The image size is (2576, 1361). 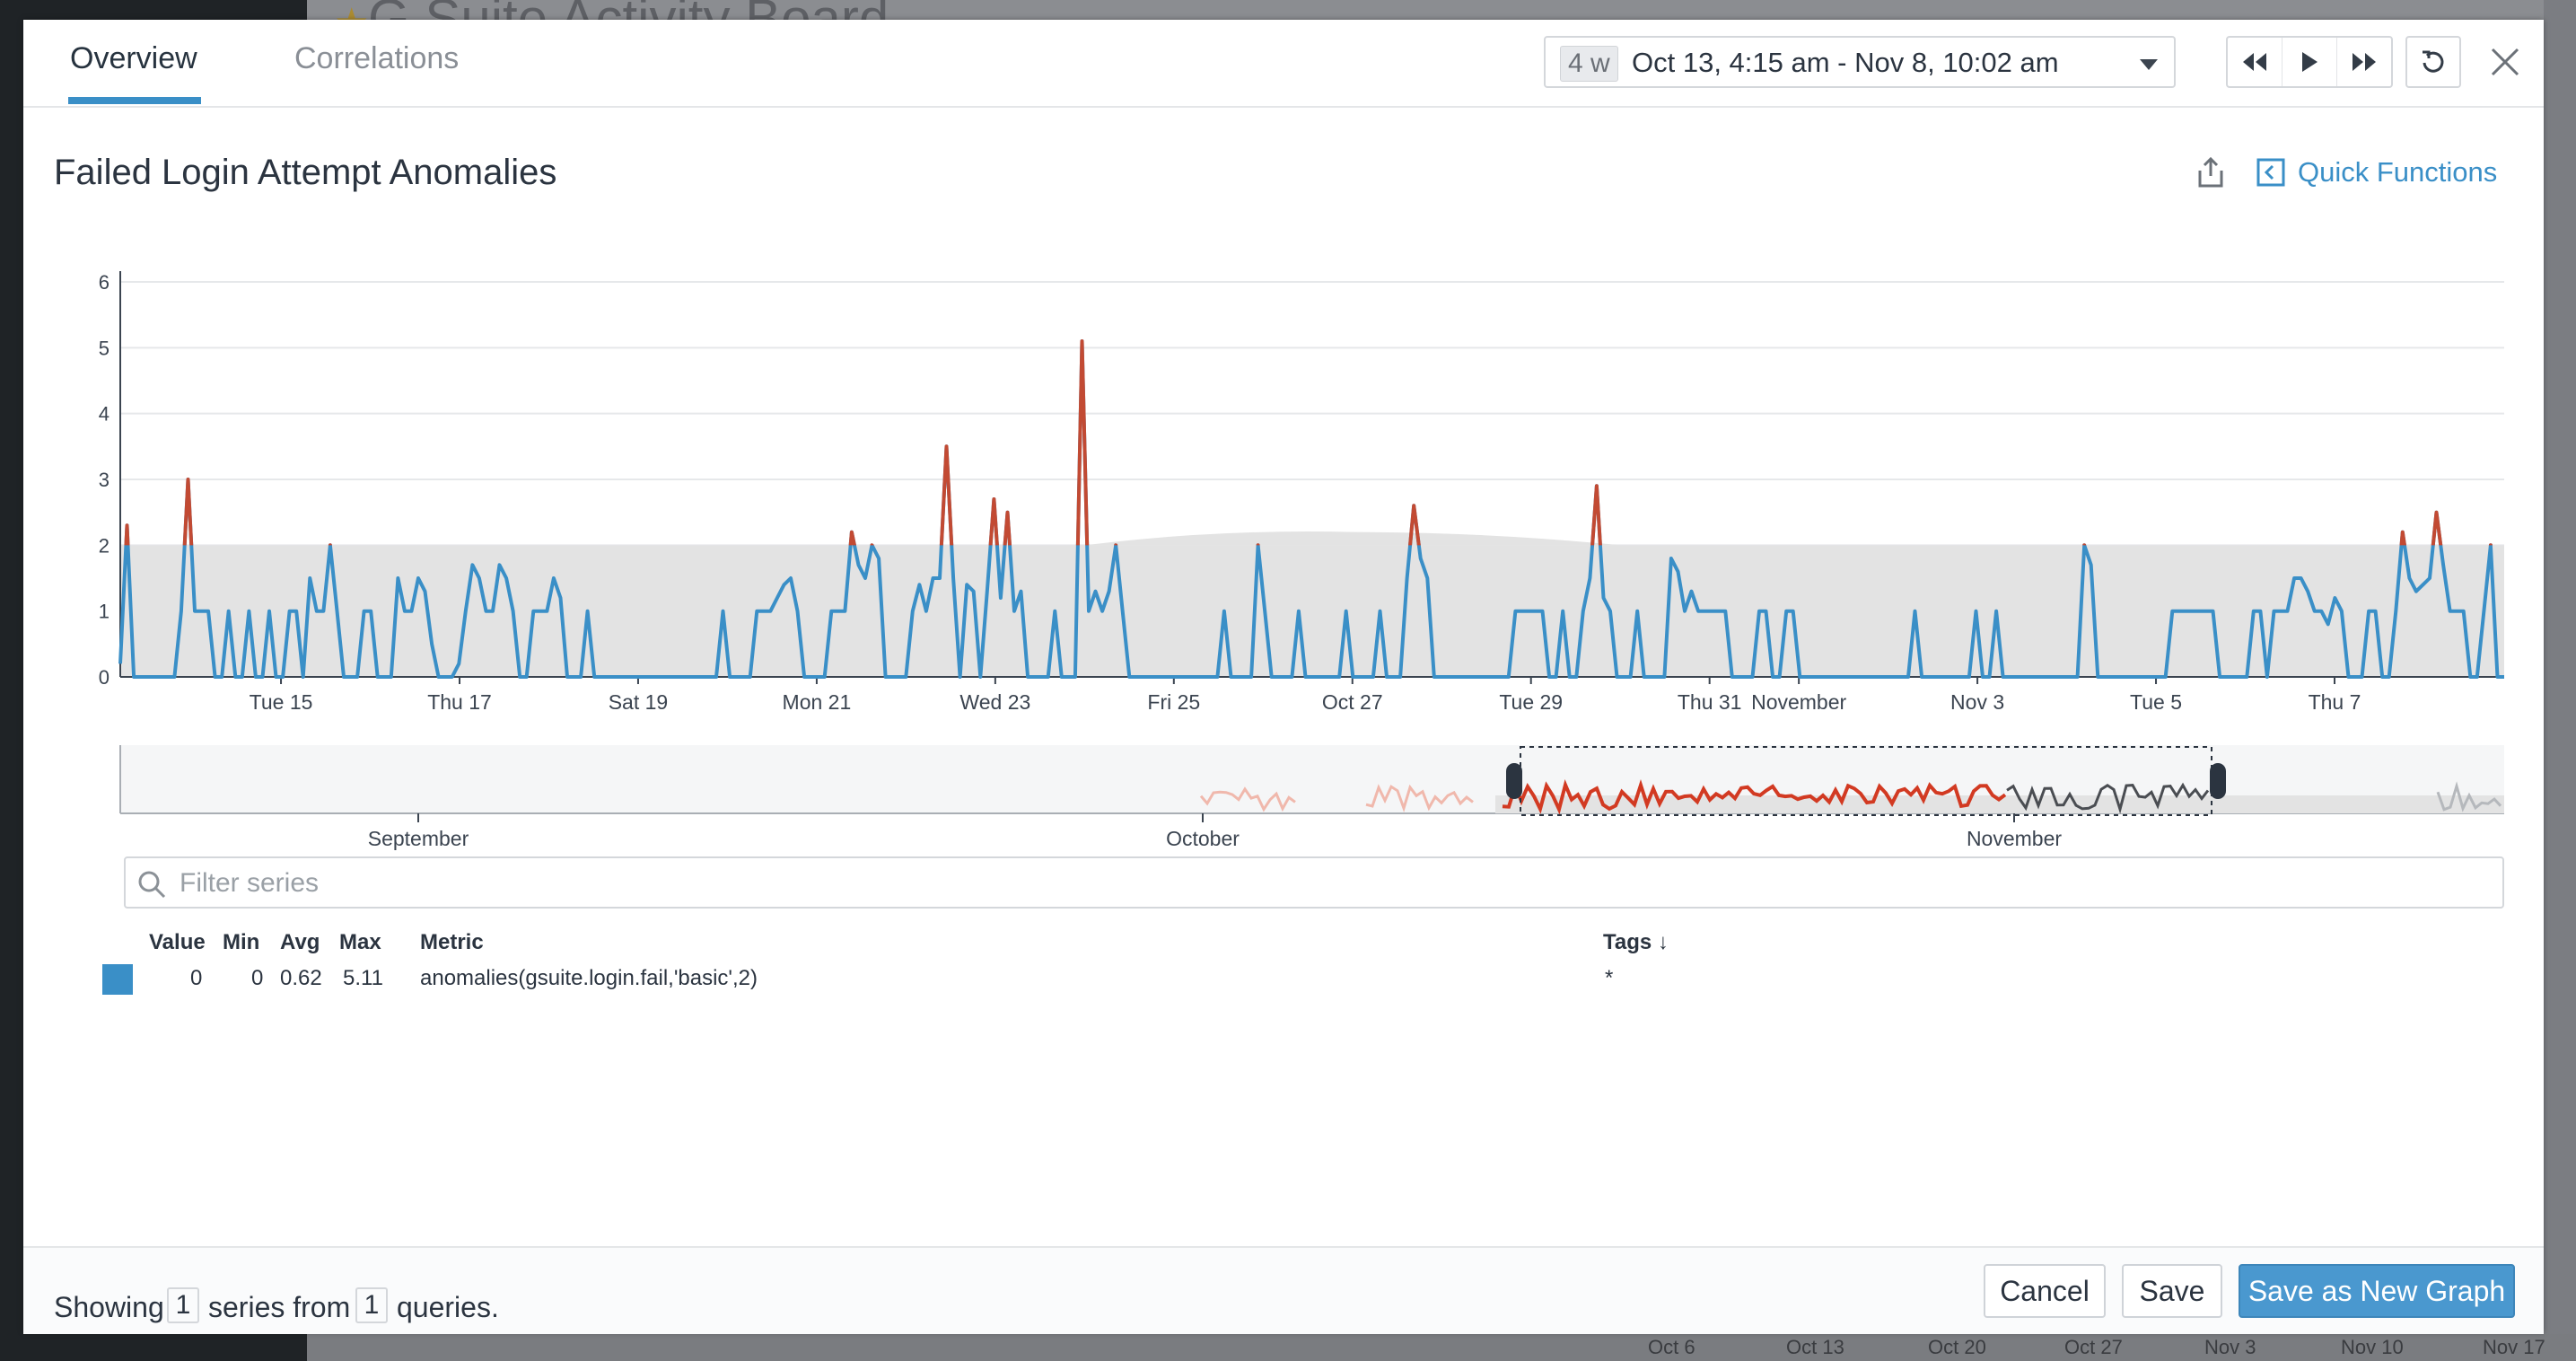 I want to click on graph-title: Failed Login Attempt Anomalies, so click(x=305, y=172).